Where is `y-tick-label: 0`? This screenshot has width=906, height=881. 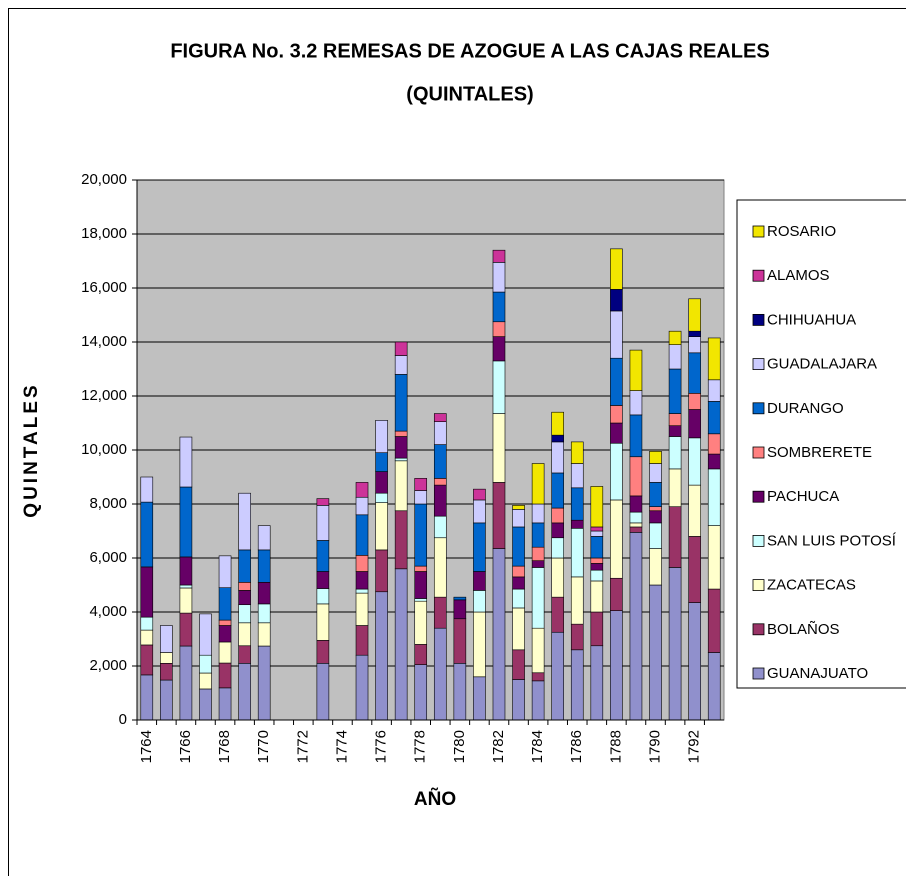
y-tick-label: 0 is located at coordinates (123, 719).